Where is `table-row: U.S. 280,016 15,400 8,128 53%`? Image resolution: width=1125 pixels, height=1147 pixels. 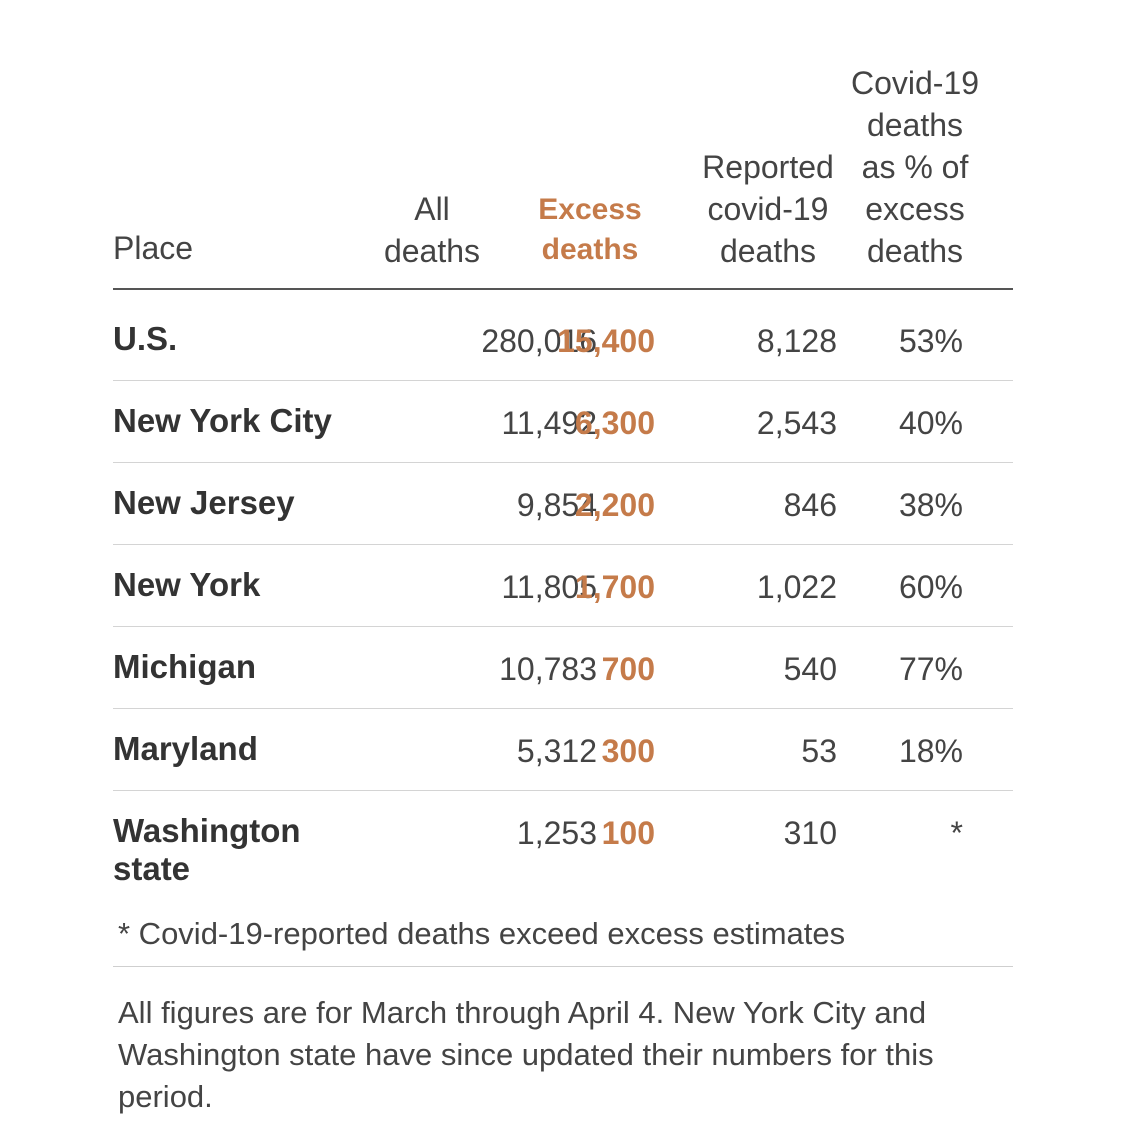 table-row: U.S. 280,016 15,400 8,128 53% is located at coordinates (563, 357).